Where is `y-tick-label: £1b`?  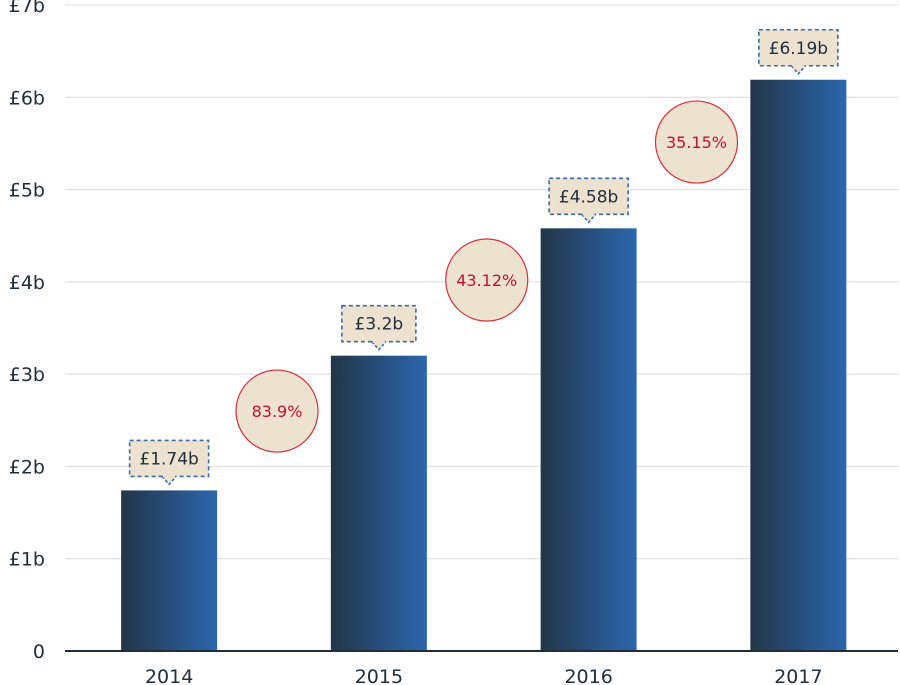
y-tick-label: £1b is located at coordinates (27, 560).